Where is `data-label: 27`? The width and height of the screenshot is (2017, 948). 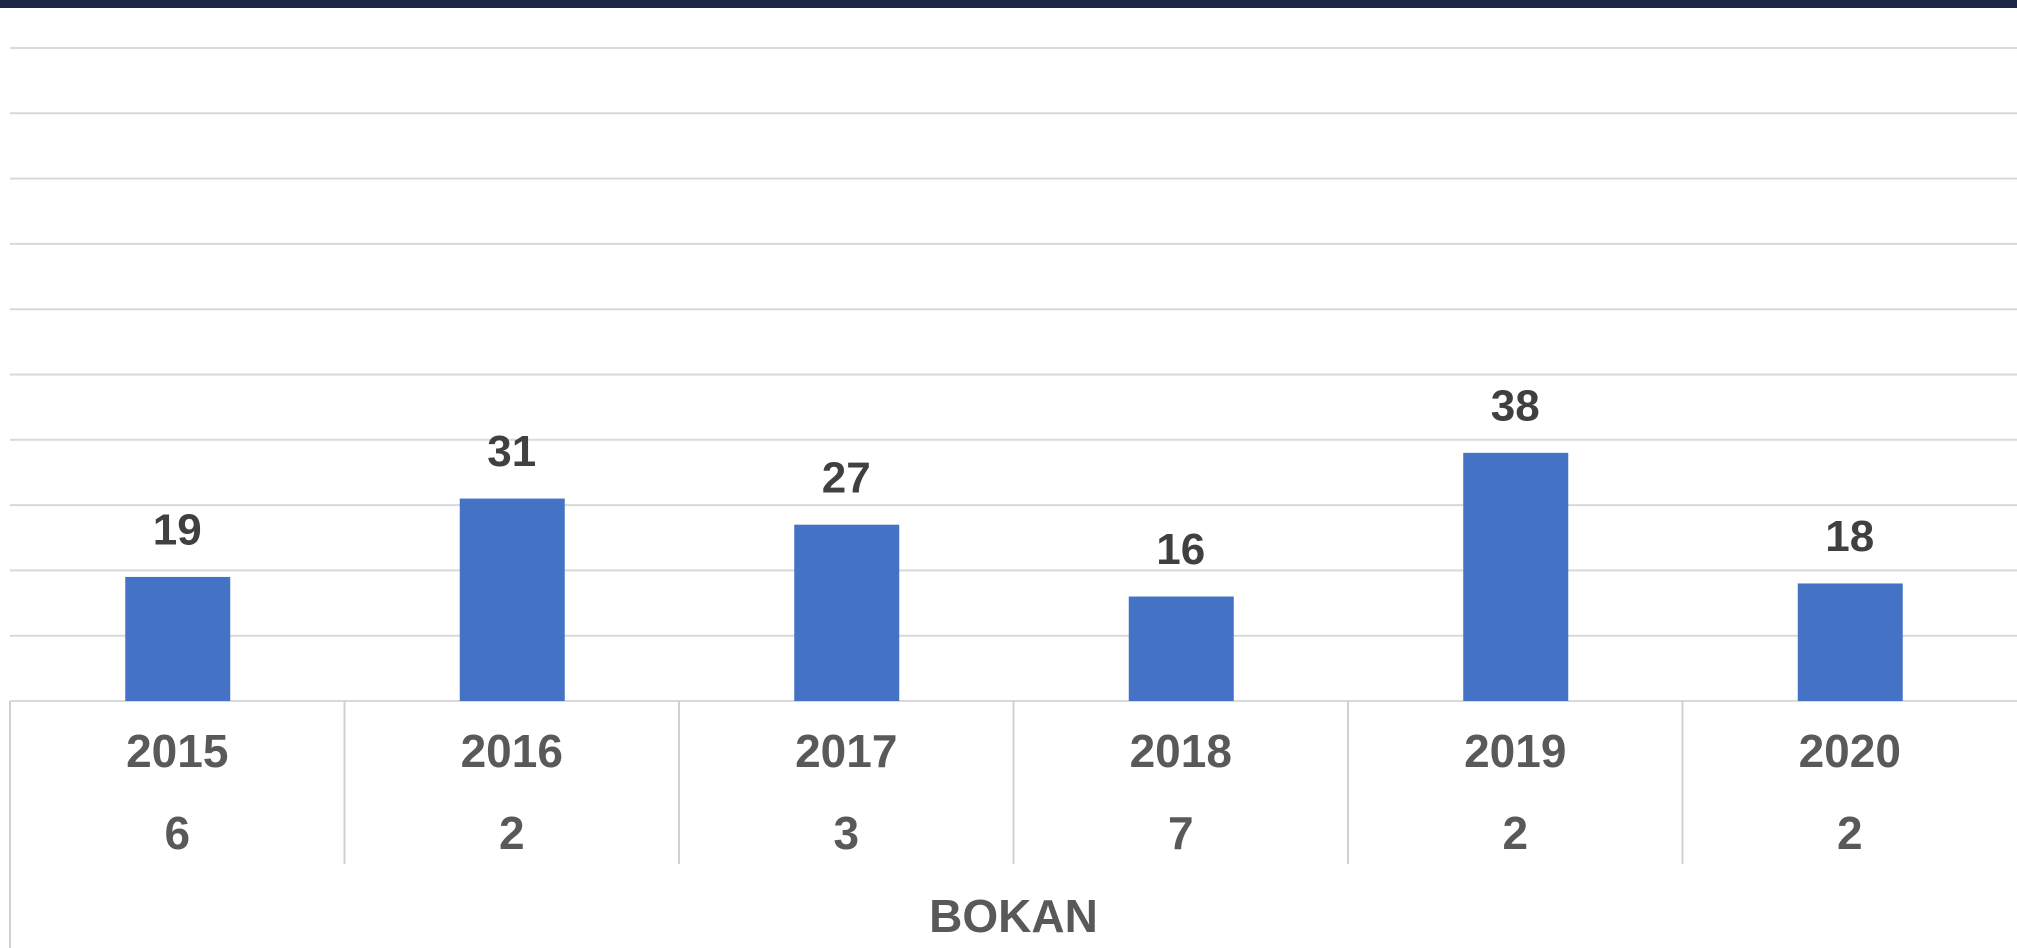
data-label: 27 is located at coordinates (846, 477).